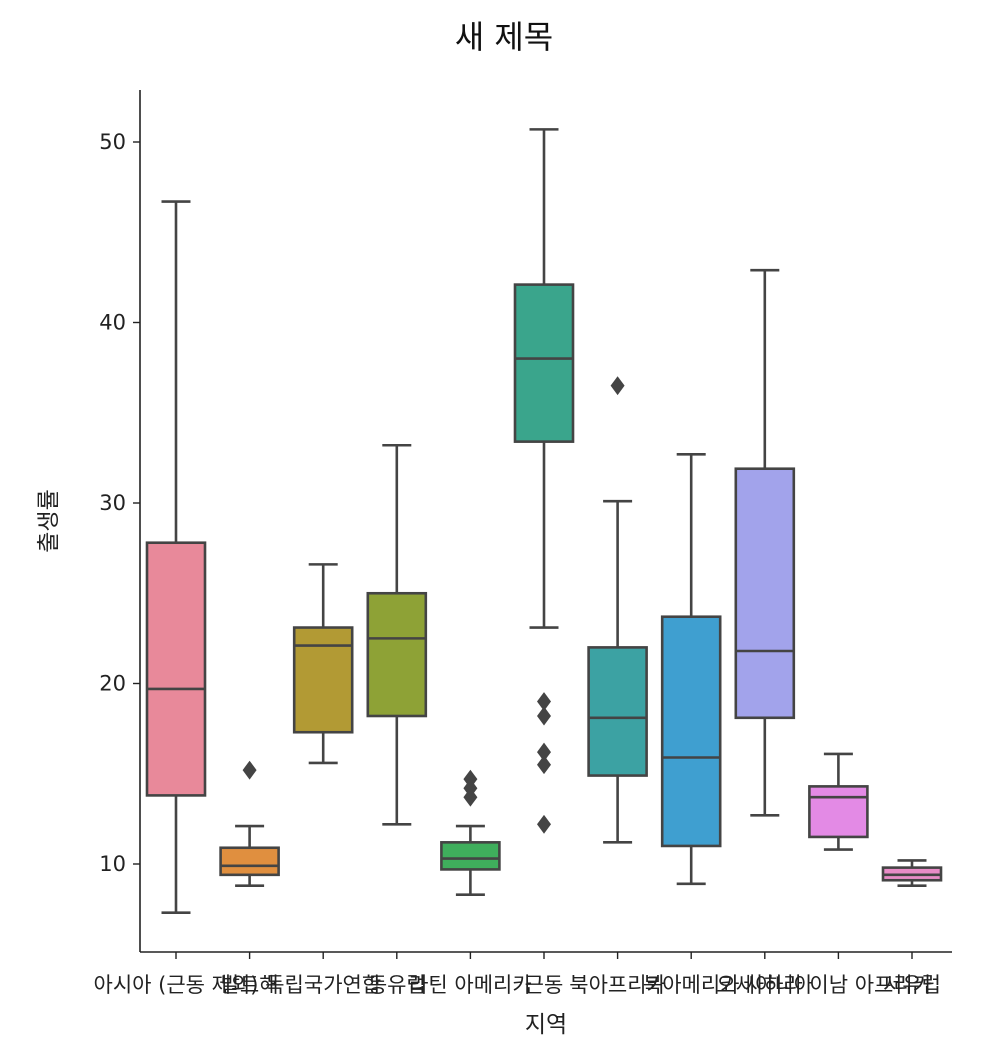  I want to click on x-tick-label: 북아메리카, so click(691, 985).